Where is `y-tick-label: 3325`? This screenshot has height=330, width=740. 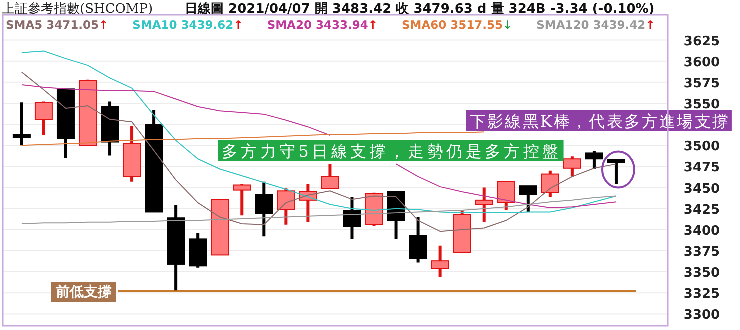 y-tick-label: 3325 is located at coordinates (702, 294).